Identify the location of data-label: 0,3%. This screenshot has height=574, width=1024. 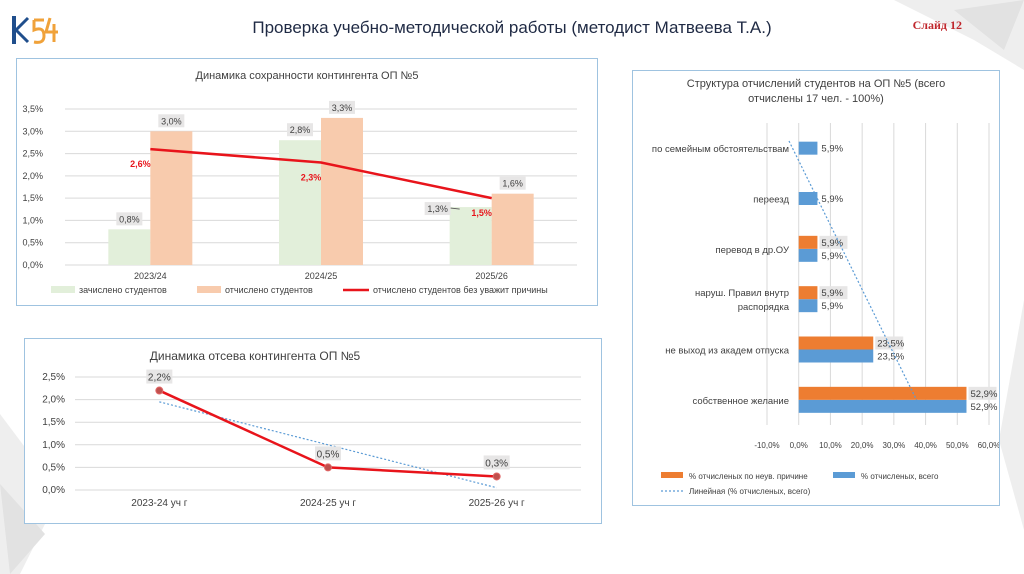
(496, 463).